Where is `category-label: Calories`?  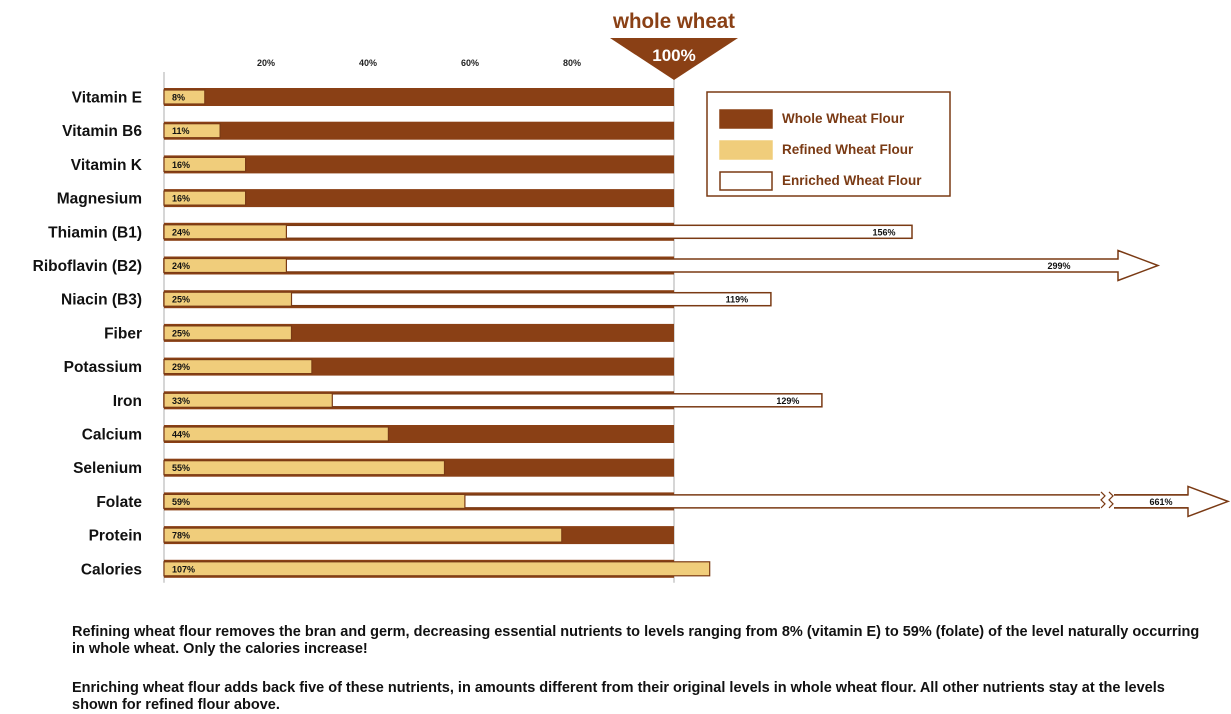
category-label: Calories is located at coordinates (111, 569).